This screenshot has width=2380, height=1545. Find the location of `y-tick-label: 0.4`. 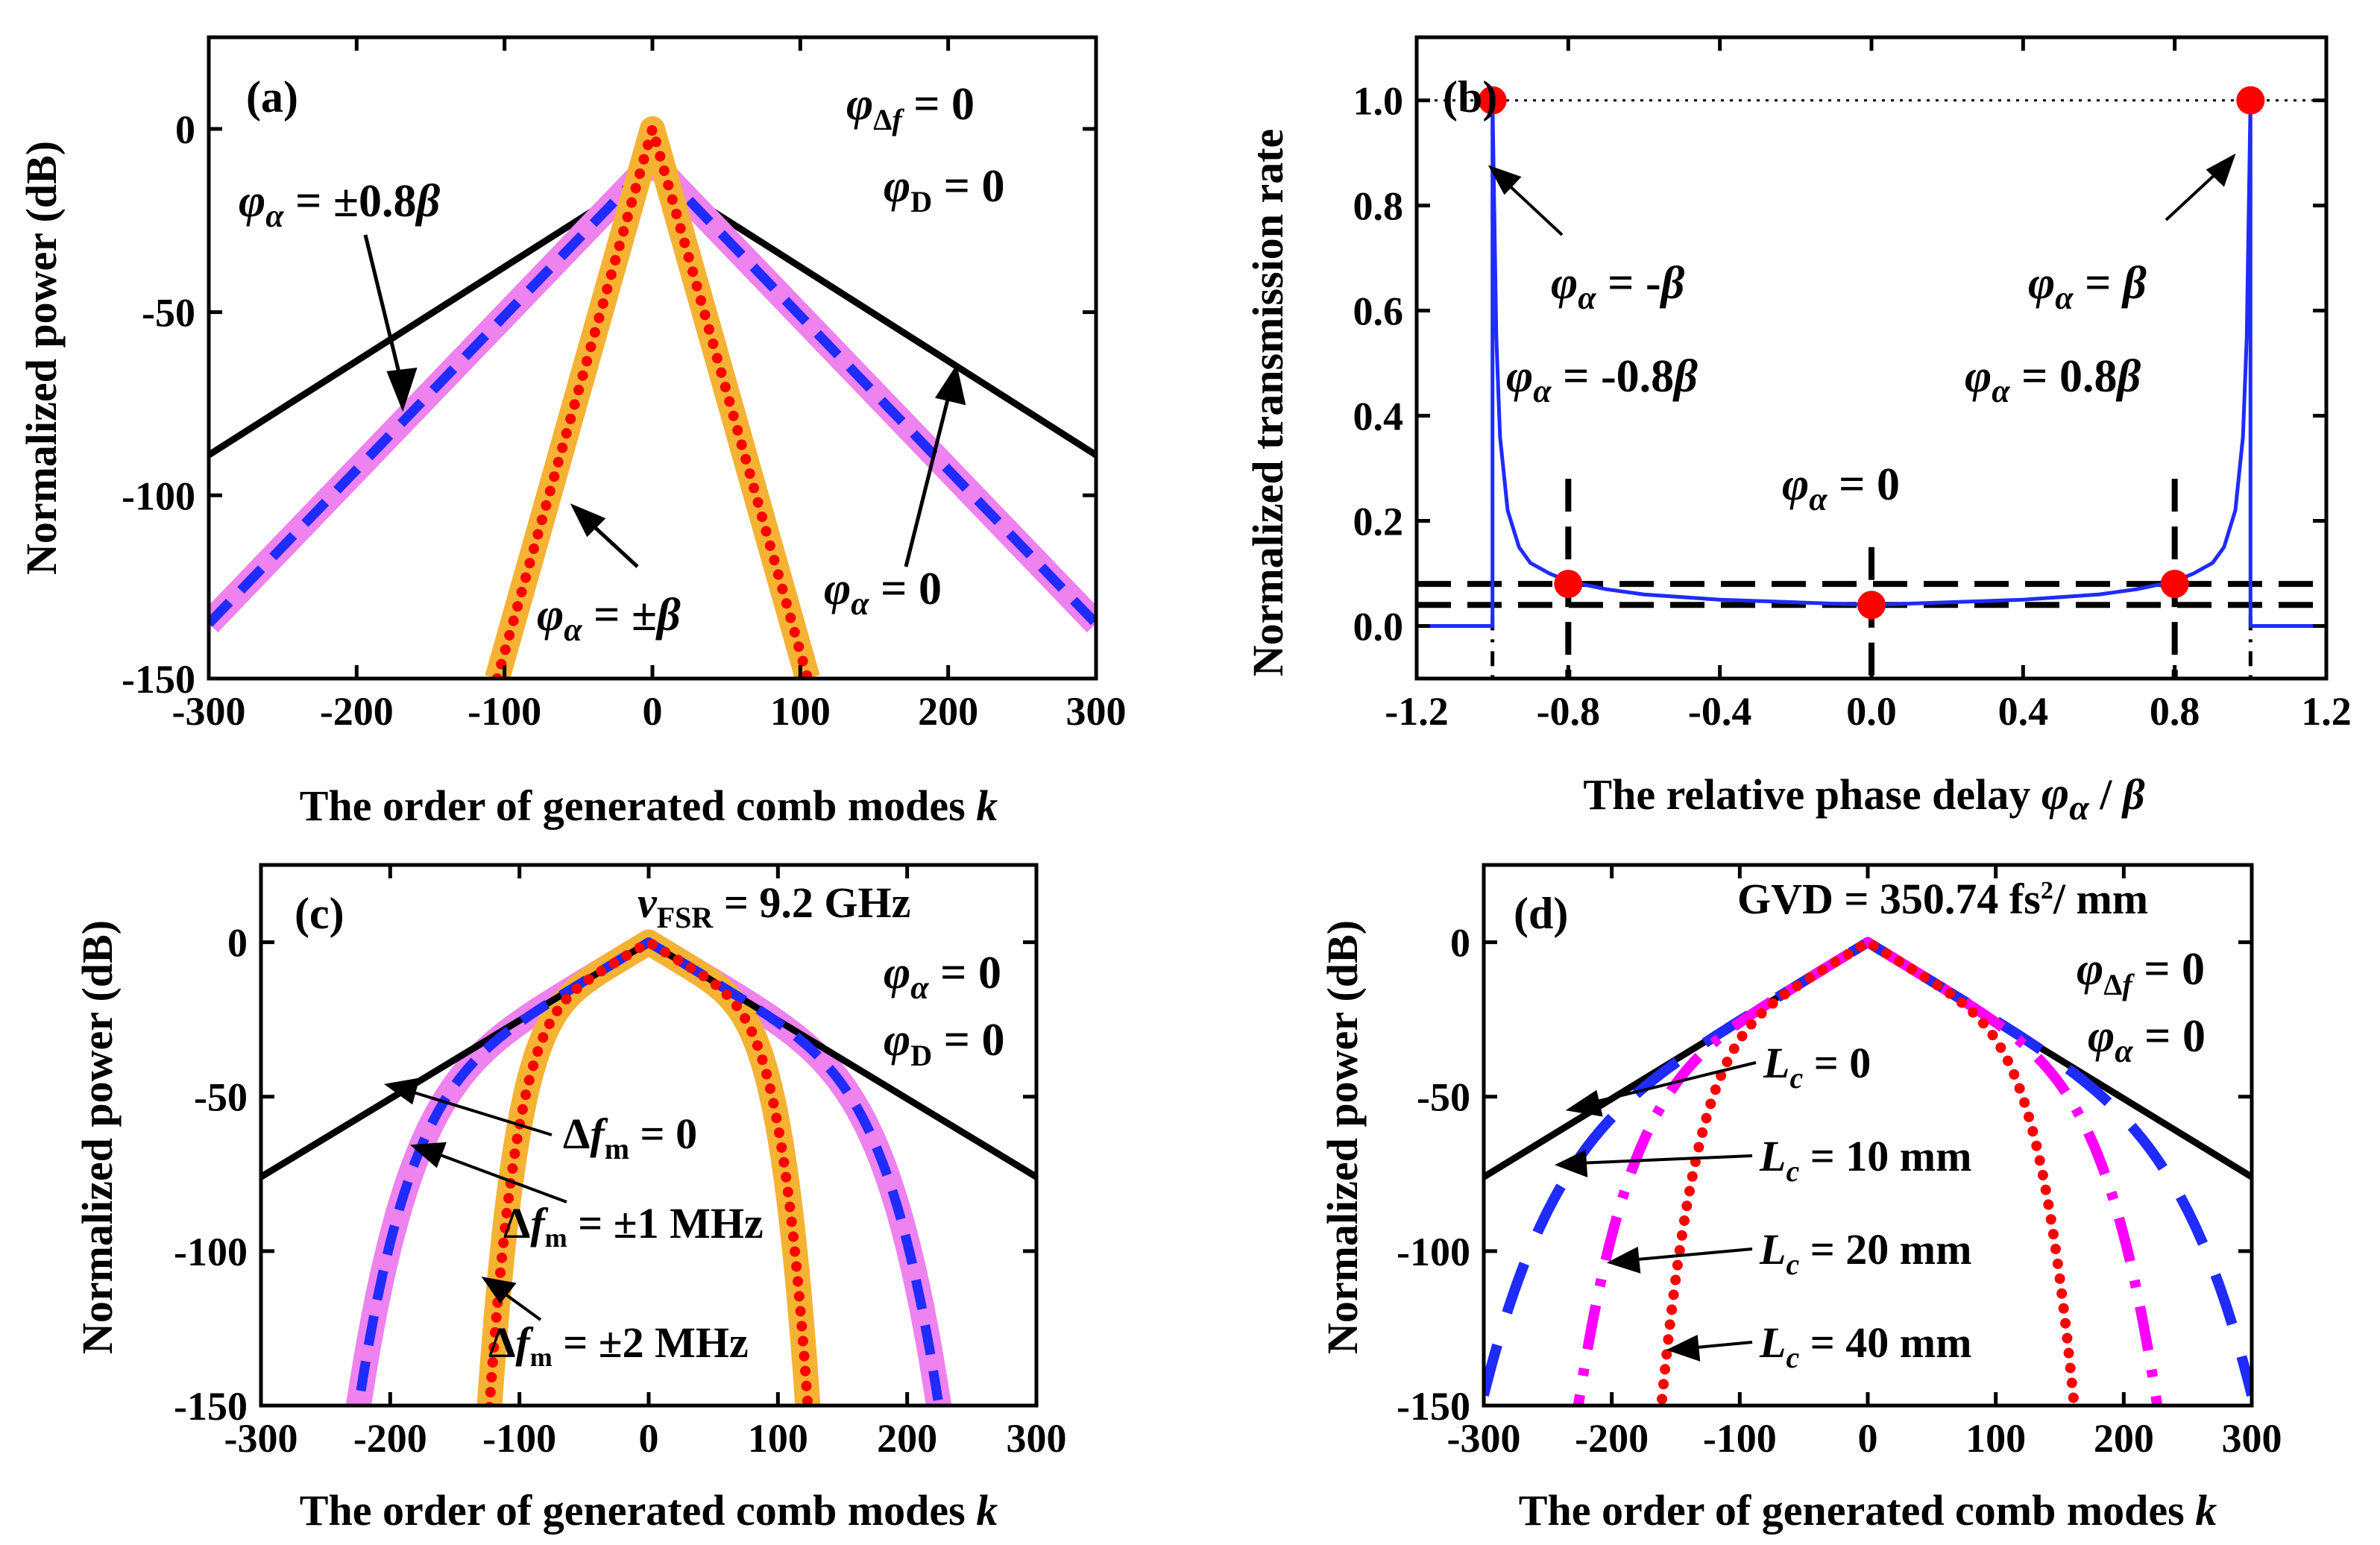

y-tick-label: 0.4 is located at coordinates (1378, 417).